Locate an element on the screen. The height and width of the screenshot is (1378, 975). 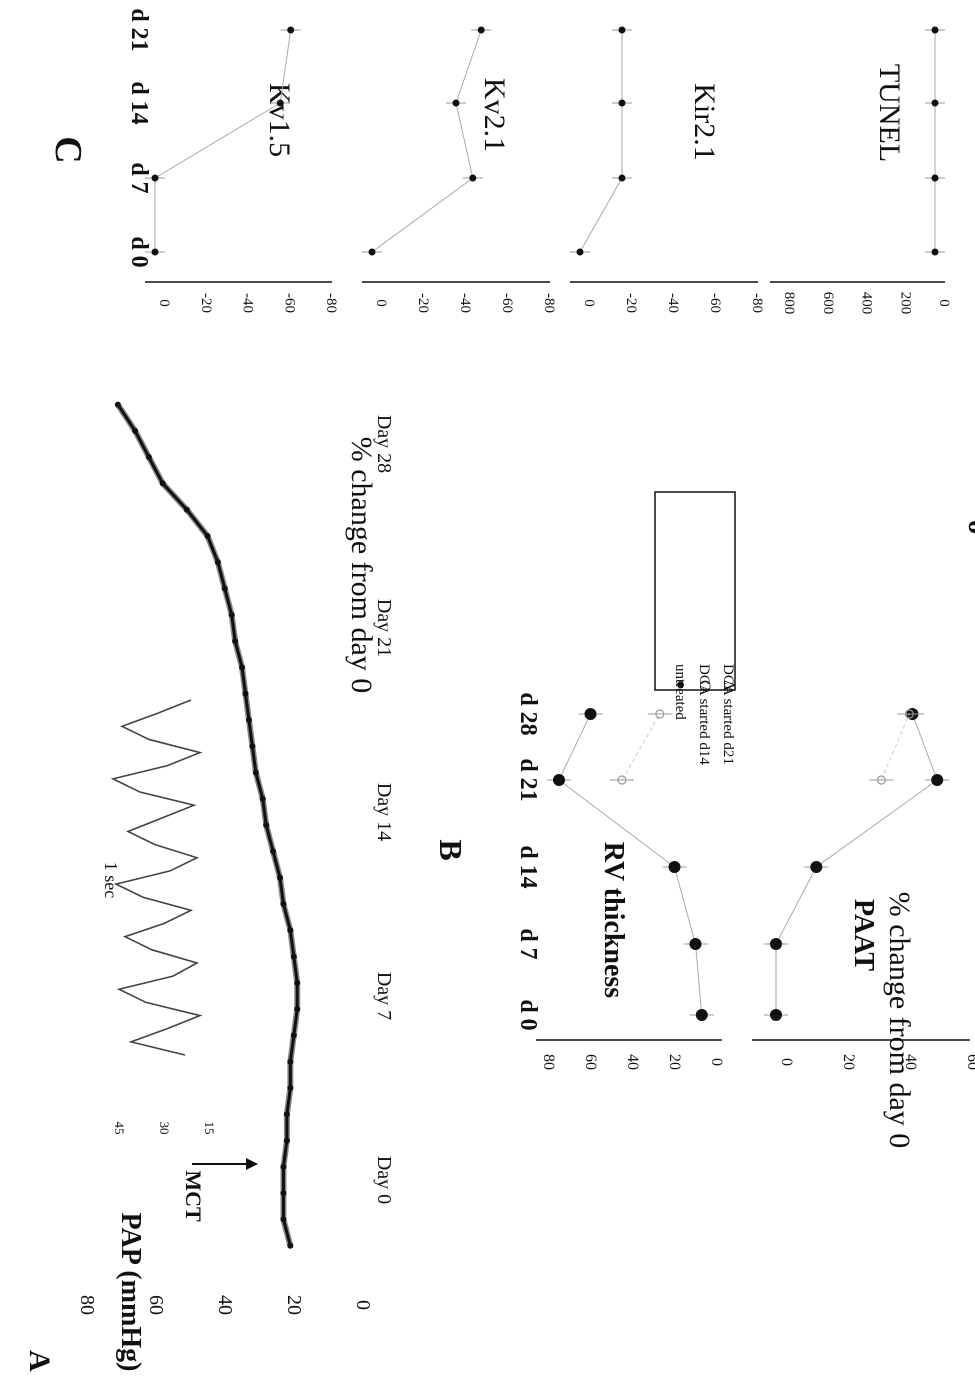
paat-tick-label: 60 is located at coordinates (969, 1062).